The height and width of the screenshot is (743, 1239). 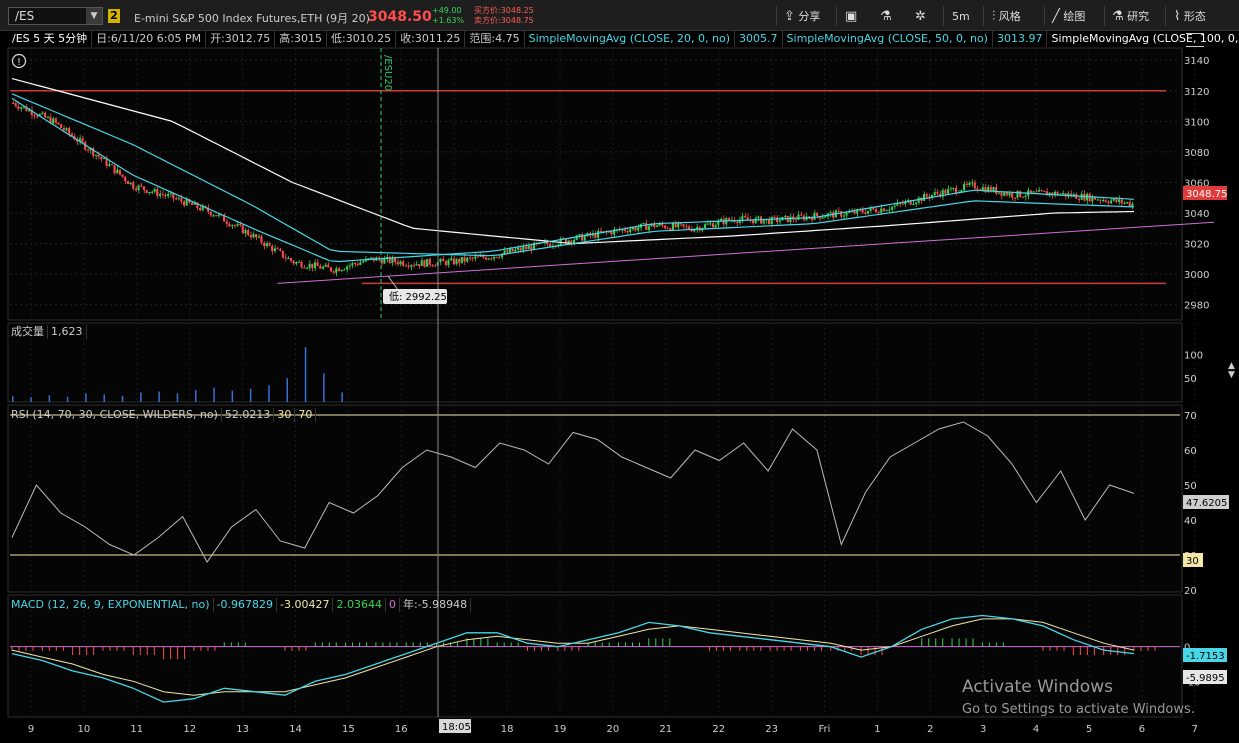 I want to click on x-tick-label: 6, so click(x=1142, y=729).